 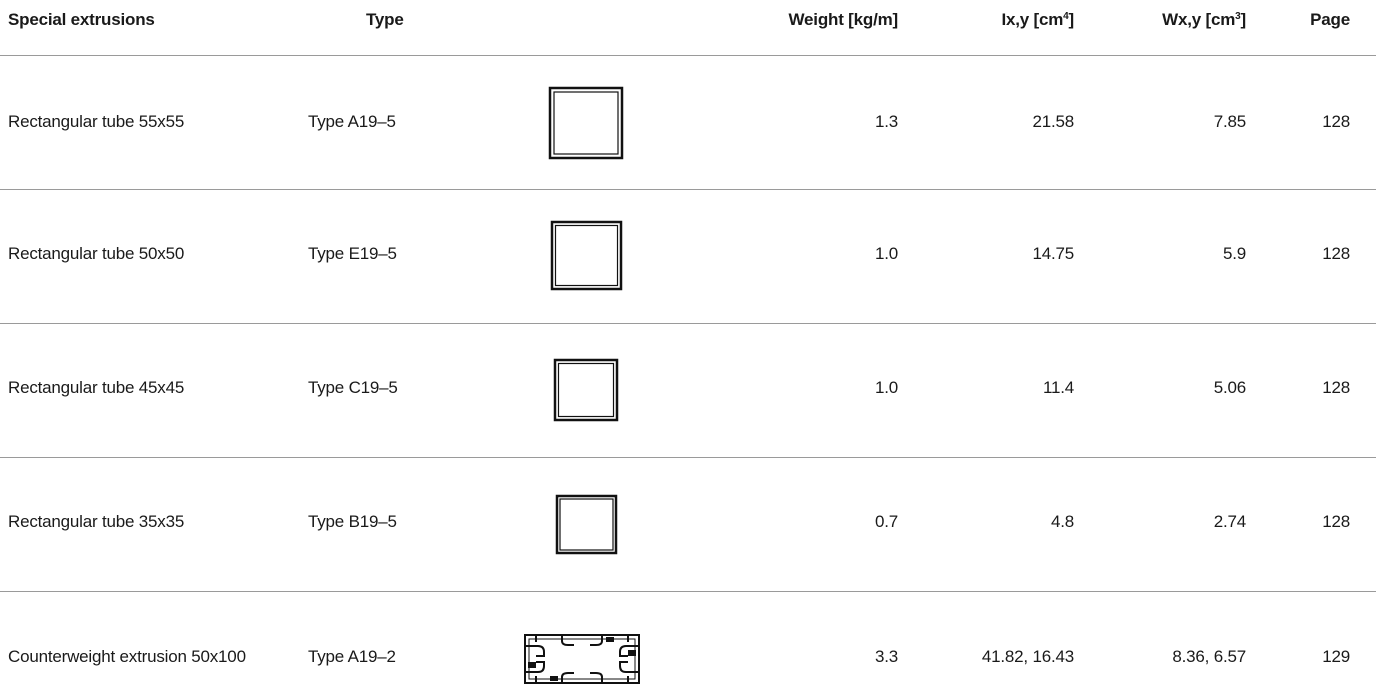 I want to click on row-ixy: 21.58, so click(x=1053, y=121).